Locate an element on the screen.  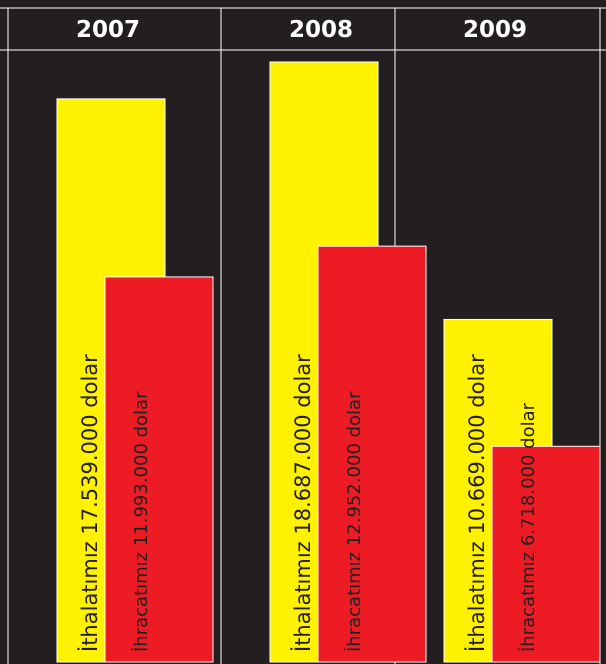
export-bar-2008 is located at coordinates (372, 454).